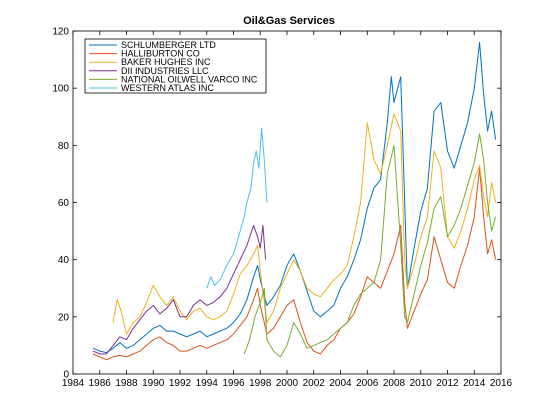  Describe the element at coordinates (207, 383) in the screenshot. I see `x-tick-label: 1994` at that location.